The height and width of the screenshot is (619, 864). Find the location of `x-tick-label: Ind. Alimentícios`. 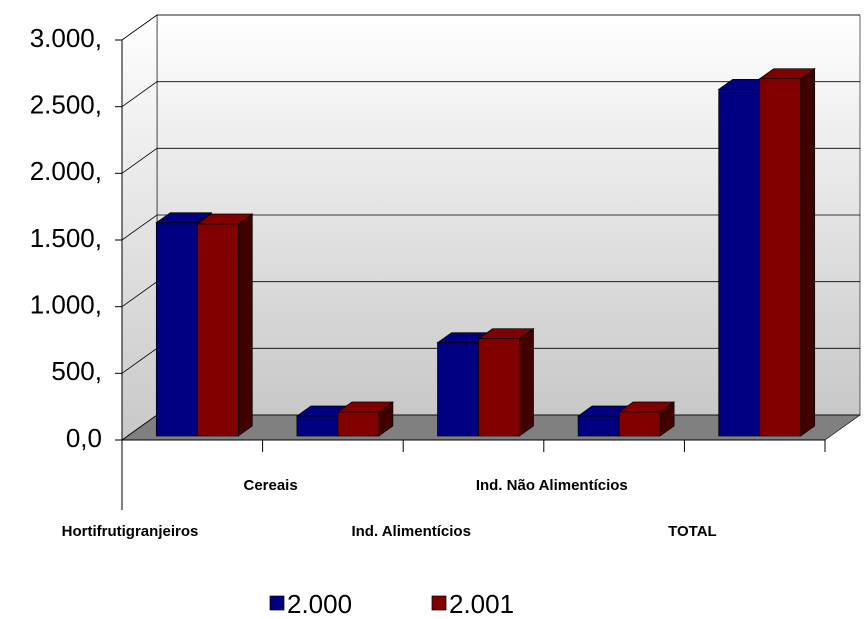

x-tick-label: Ind. Alimentícios is located at coordinates (410, 531).